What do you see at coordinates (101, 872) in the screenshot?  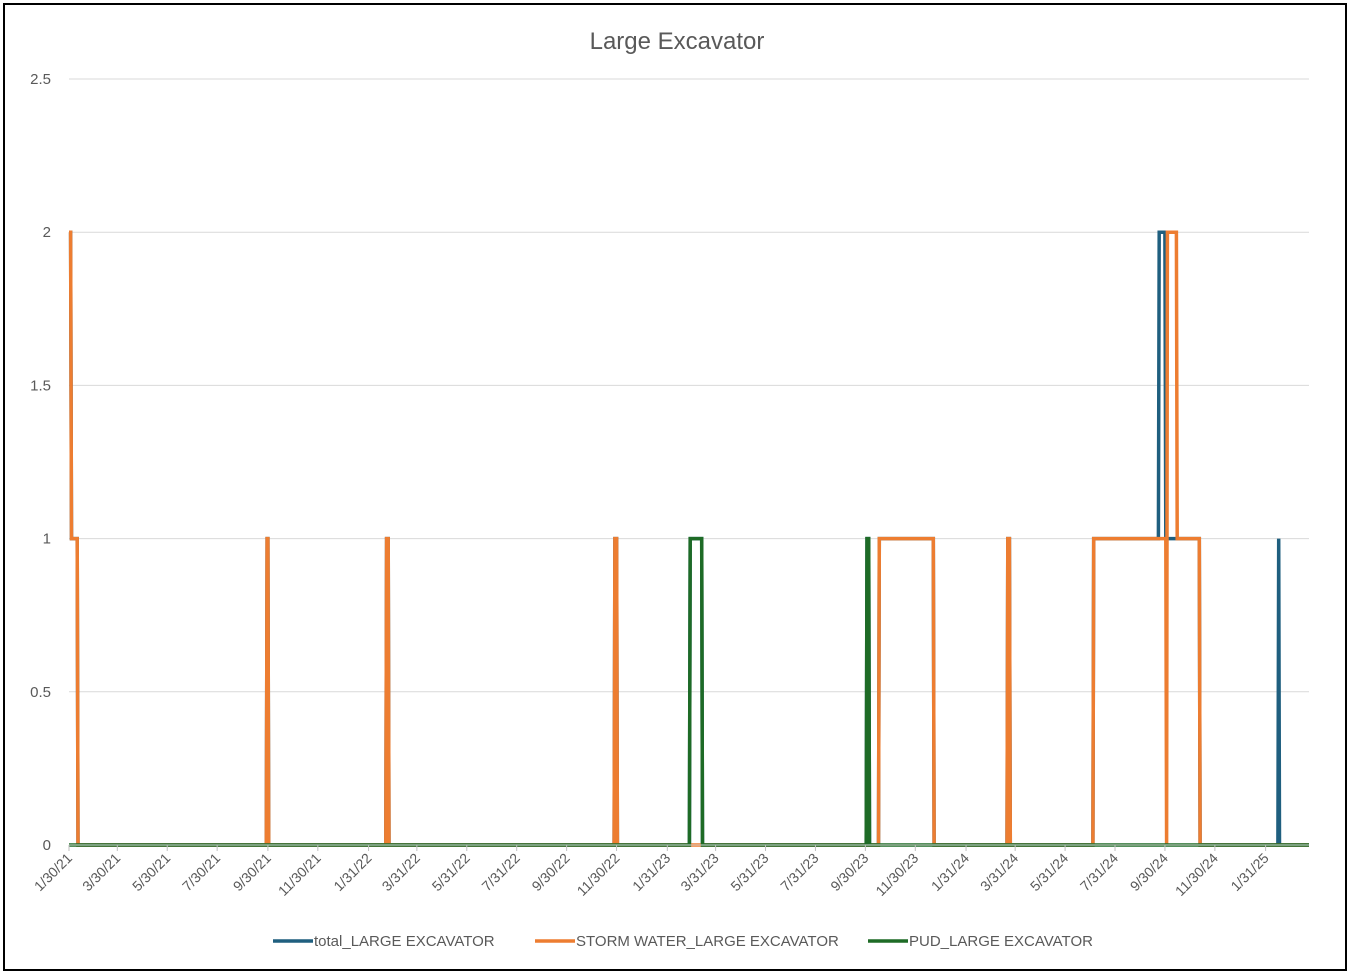 I see `x-tick-label: 3/30/21` at bounding box center [101, 872].